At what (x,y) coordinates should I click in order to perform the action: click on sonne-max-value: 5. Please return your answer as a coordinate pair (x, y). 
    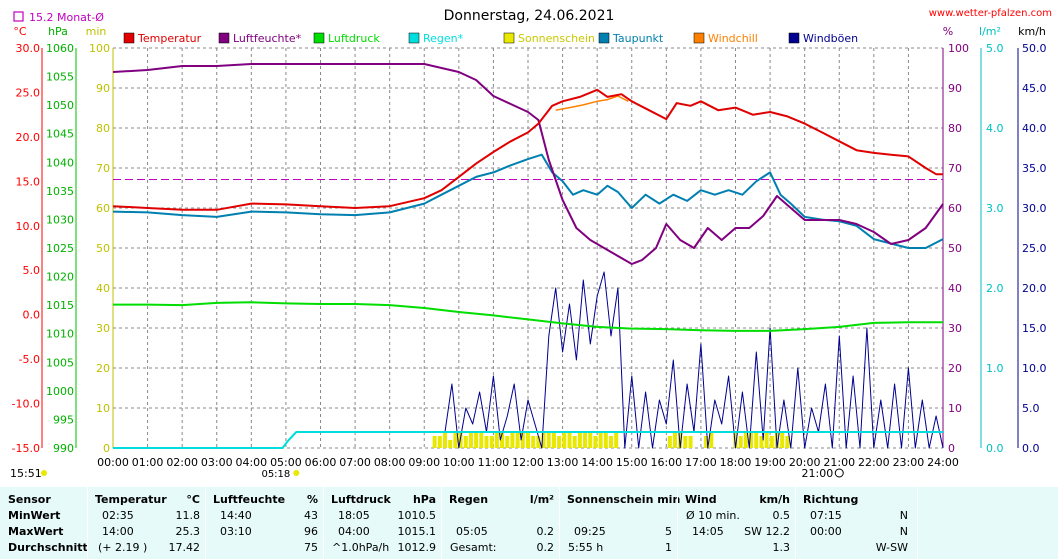
    Looking at the image, I should click on (668, 531).